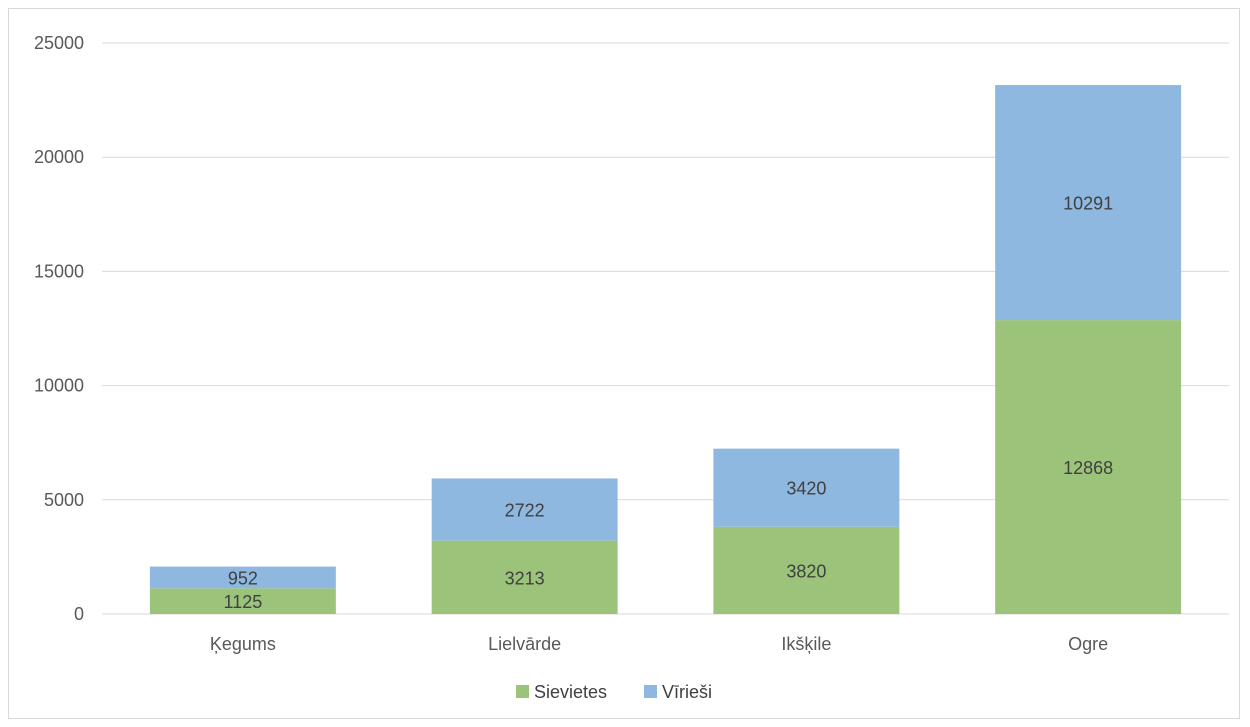 The image size is (1250, 727). Describe the element at coordinates (570, 692) in the screenshot. I see `legend-label: Sievietes` at that location.